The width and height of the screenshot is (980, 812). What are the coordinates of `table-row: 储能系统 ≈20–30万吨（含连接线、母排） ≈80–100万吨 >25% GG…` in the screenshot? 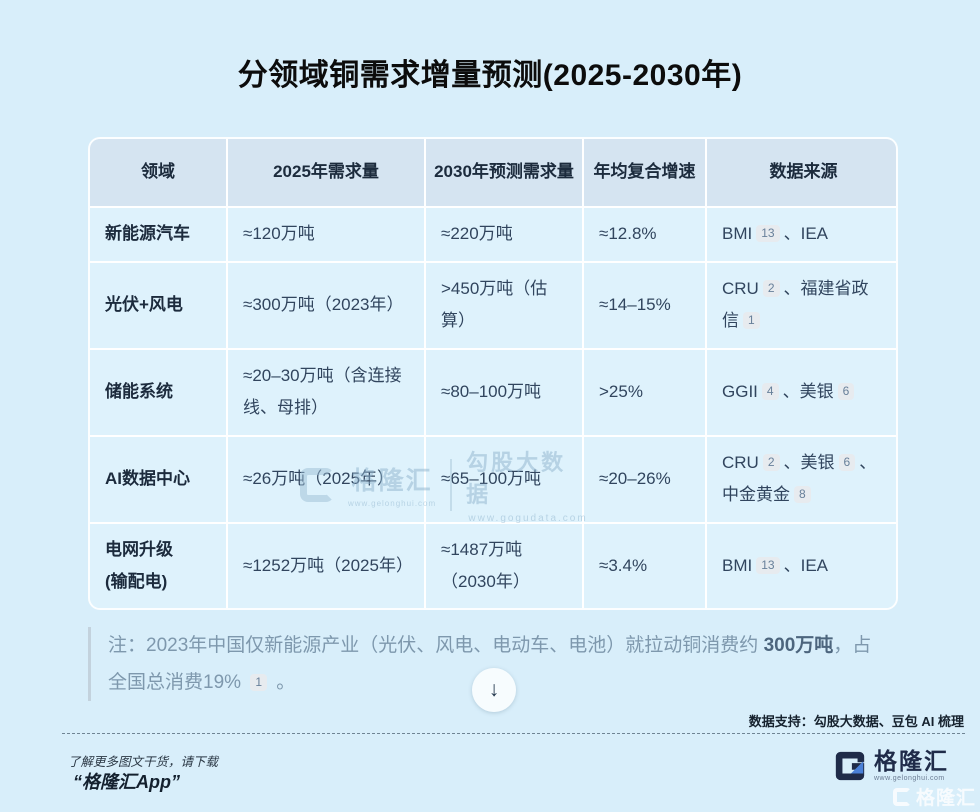 It's located at (493, 392).